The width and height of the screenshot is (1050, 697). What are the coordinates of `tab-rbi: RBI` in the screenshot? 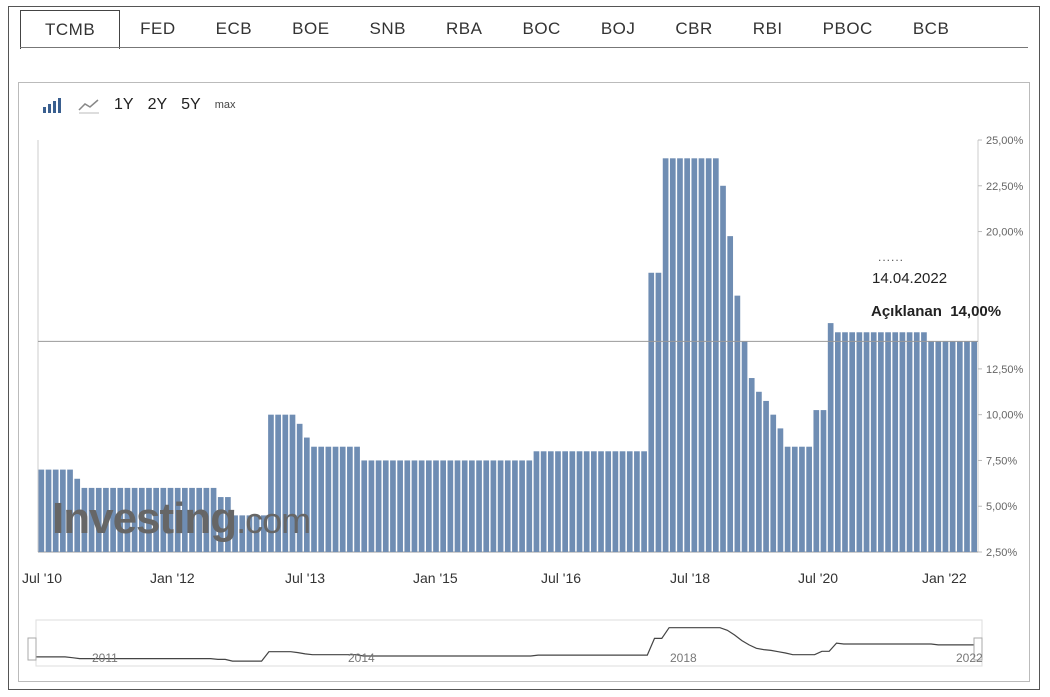 It's located at (767, 28).